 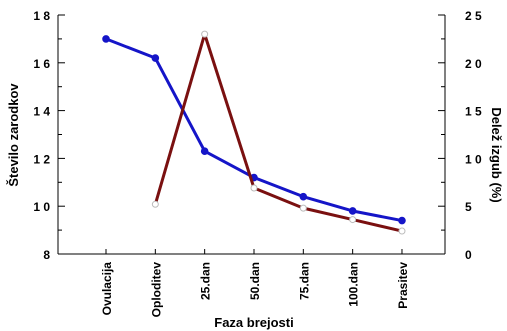 I want to click on x-tick-label: Ovulacija, so click(x=107, y=289).